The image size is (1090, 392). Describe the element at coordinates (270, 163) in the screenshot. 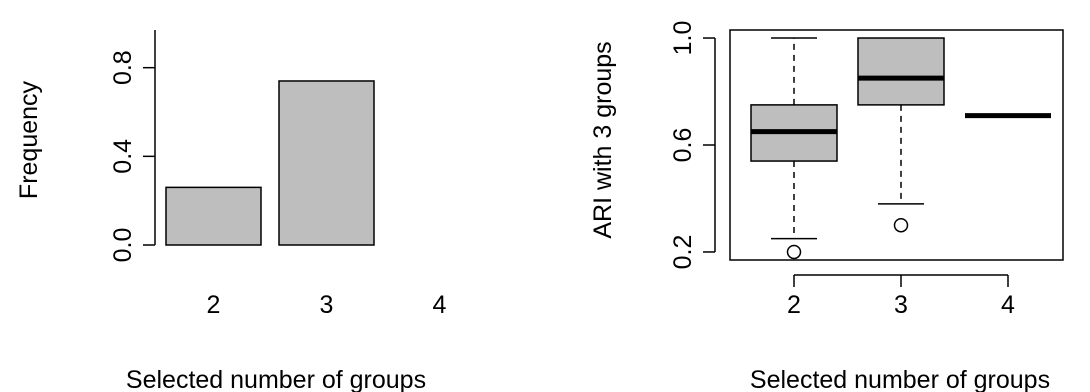

I see `bar-series` at that location.